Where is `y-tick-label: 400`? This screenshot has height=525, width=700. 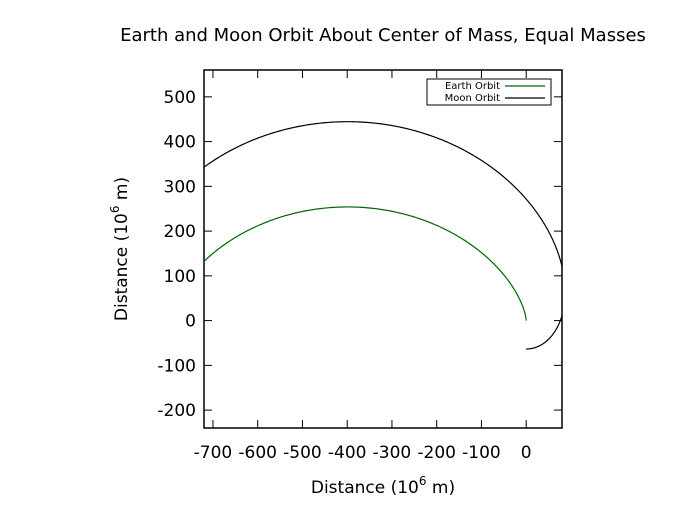
y-tick-label: 400 is located at coordinates (180, 143).